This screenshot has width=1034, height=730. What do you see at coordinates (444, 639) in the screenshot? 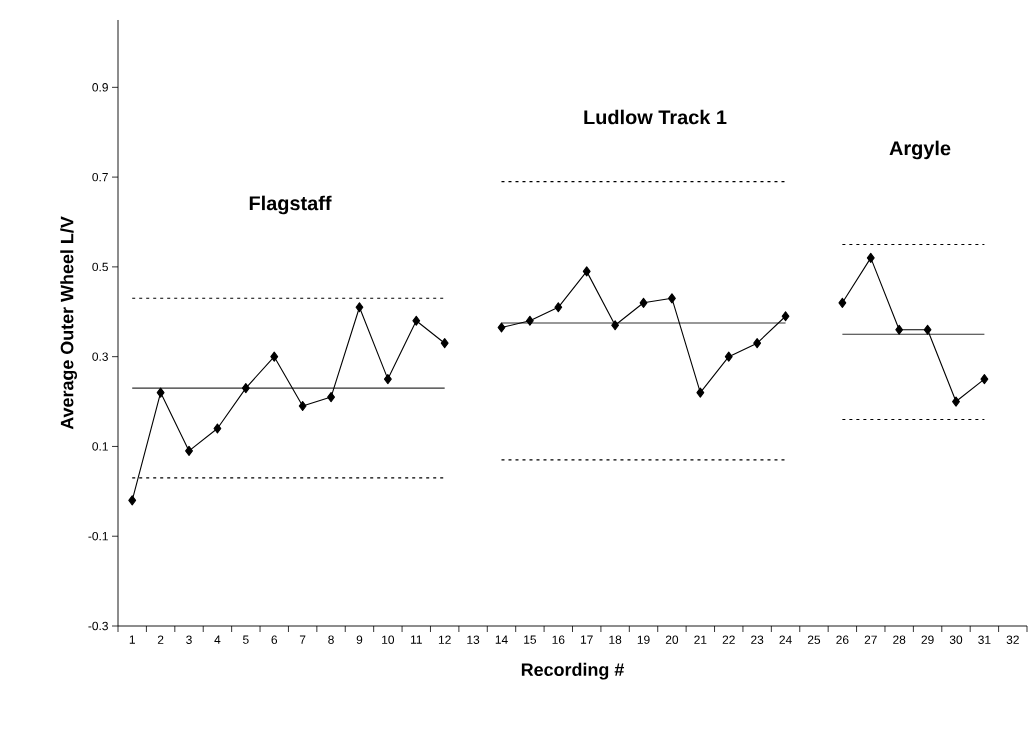
I see `x-tick-label: 12` at bounding box center [444, 639].